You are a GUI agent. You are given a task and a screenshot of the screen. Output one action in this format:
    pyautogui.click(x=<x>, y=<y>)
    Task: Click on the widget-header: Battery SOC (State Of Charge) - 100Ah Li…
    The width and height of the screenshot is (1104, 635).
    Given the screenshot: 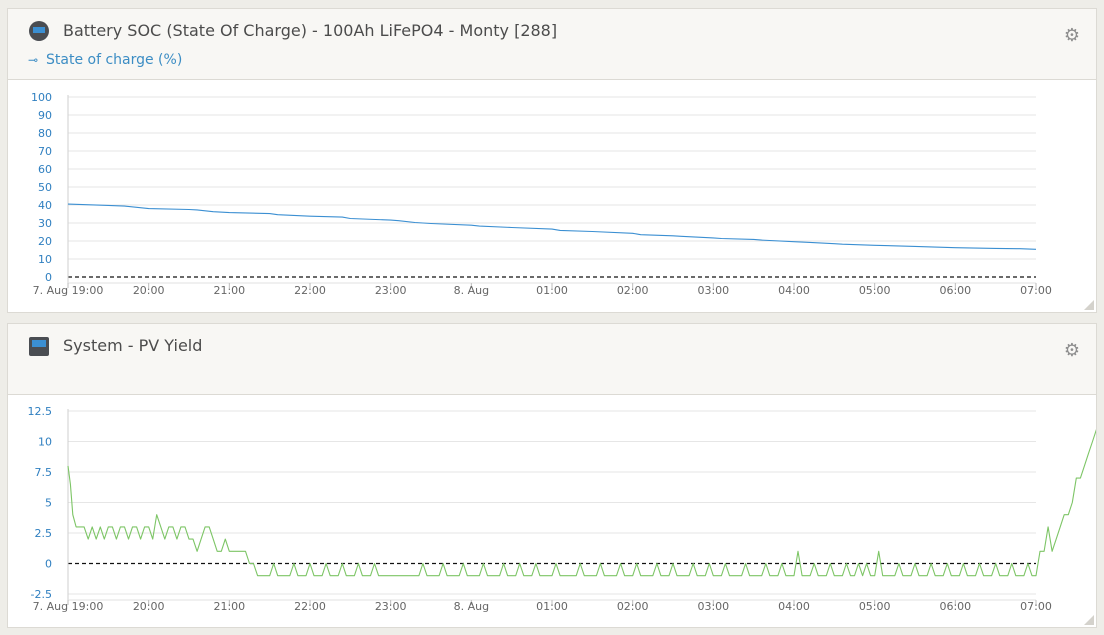 What is the action you would take?
    pyautogui.click(x=552, y=44)
    